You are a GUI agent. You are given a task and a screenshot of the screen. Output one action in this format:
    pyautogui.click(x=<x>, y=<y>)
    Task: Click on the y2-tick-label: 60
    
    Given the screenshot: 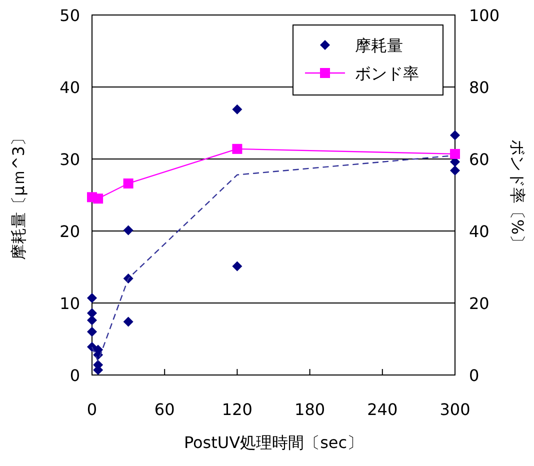 What is the action you would take?
    pyautogui.click(x=479, y=159)
    